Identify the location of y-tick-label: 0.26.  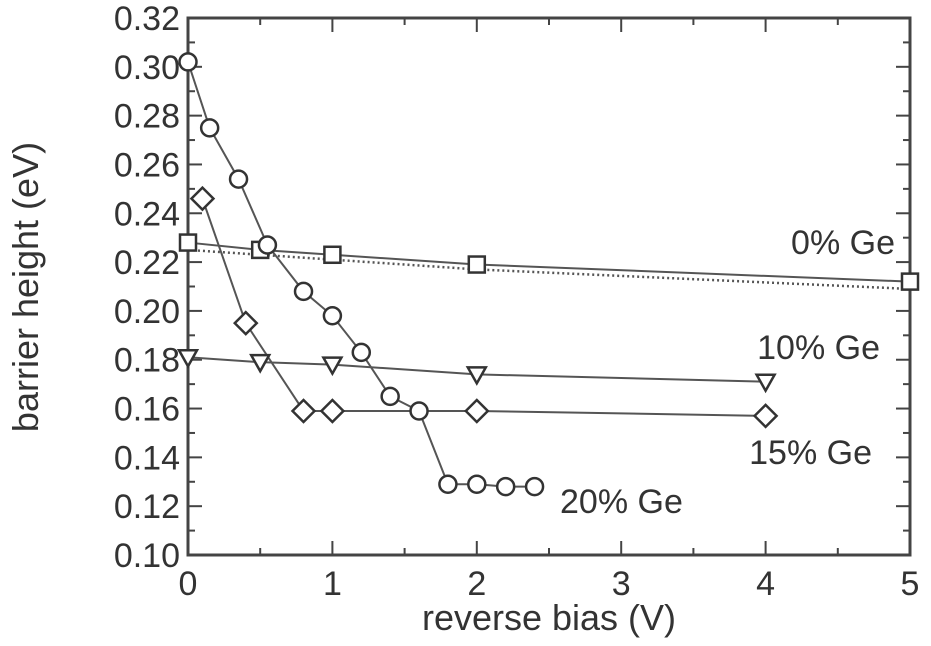
(147, 165).